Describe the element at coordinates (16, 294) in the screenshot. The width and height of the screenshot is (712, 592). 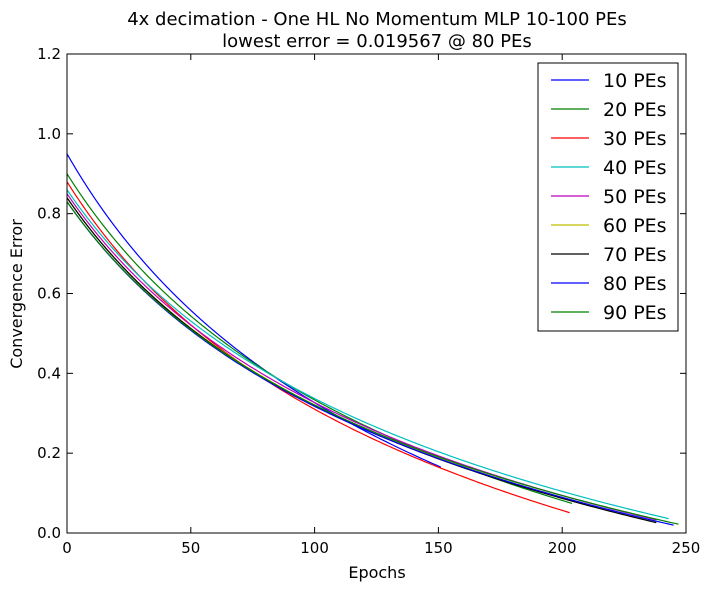
I see `y-axis-label: Convergence Error` at that location.